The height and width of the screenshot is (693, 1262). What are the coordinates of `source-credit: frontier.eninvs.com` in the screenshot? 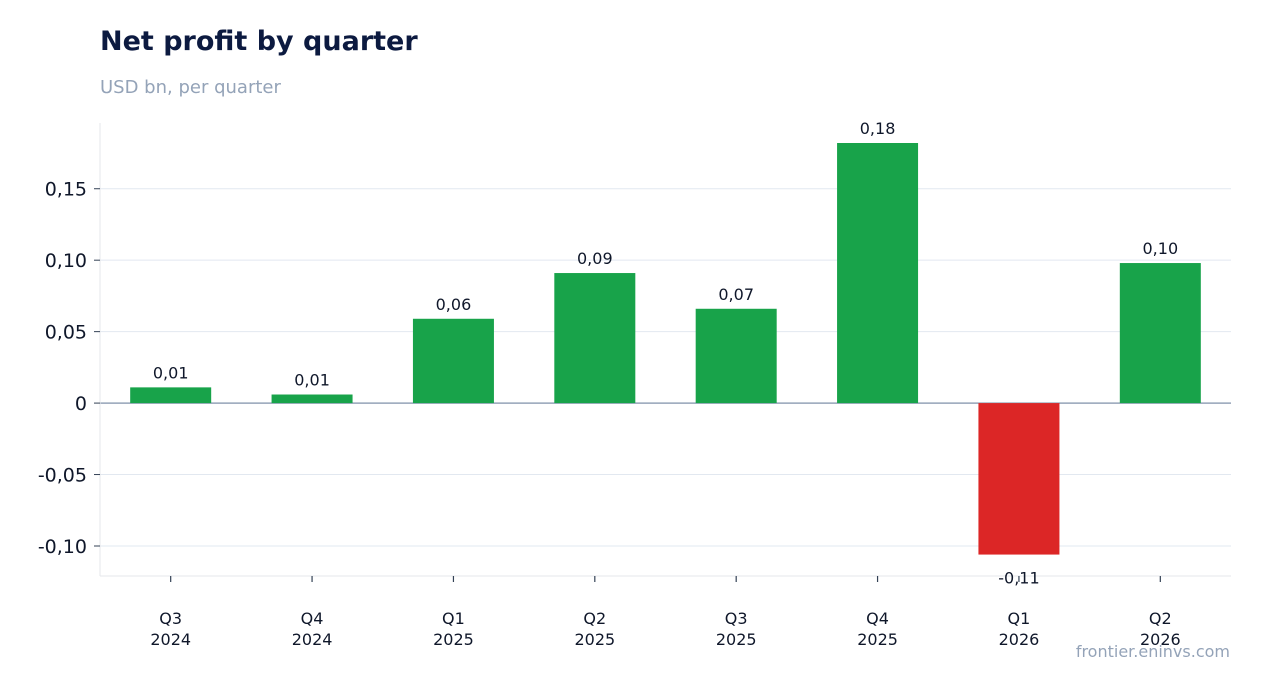 It's located at (1152, 651).